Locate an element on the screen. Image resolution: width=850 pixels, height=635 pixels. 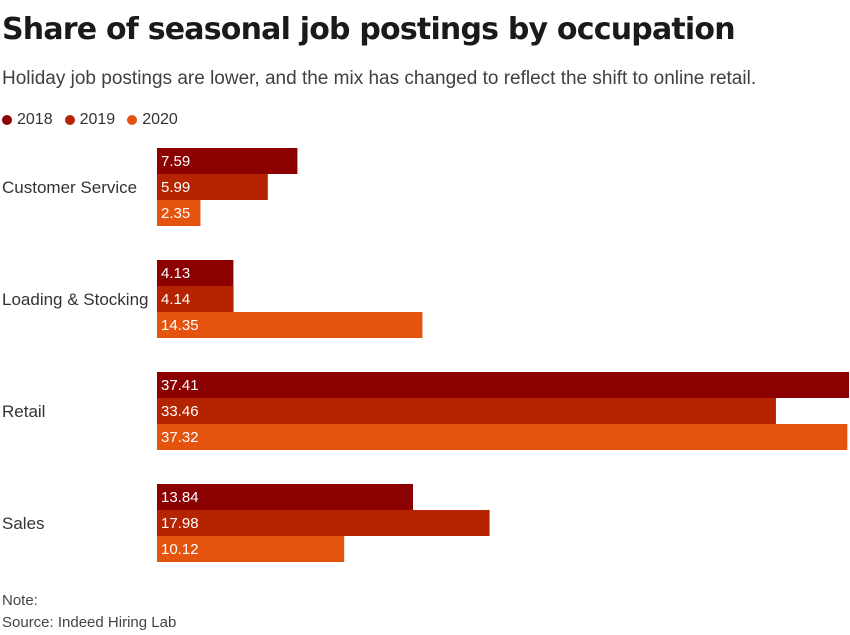
data-label: 2.35 is located at coordinates (175, 213).